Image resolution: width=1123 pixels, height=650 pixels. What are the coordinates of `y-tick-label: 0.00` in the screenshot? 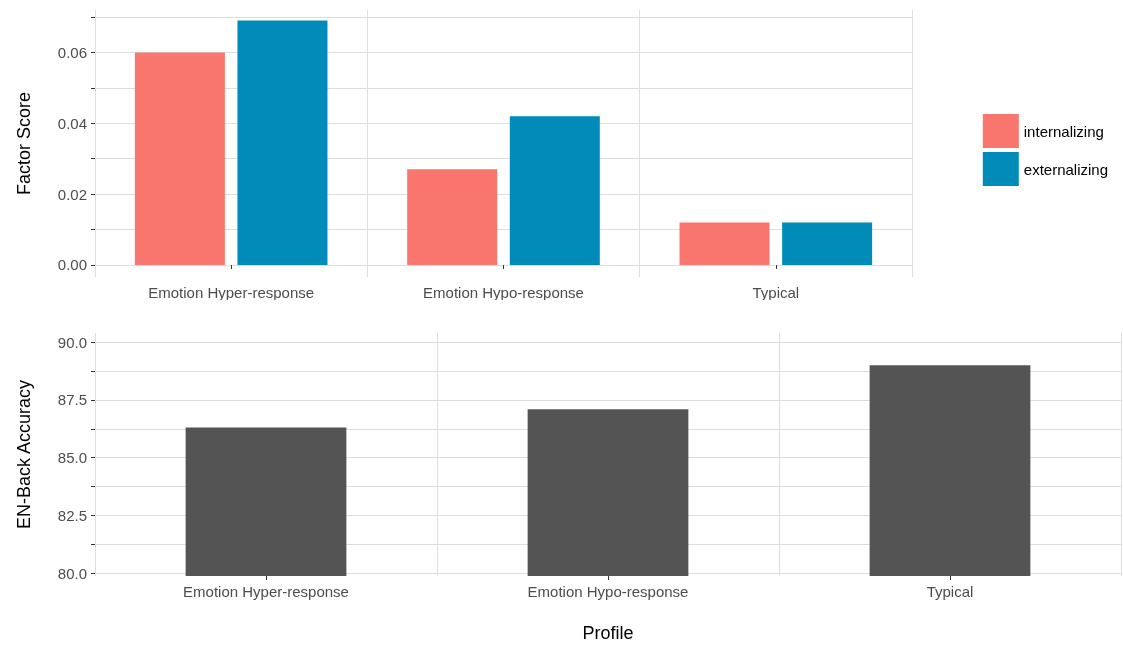 It's located at (72, 265).